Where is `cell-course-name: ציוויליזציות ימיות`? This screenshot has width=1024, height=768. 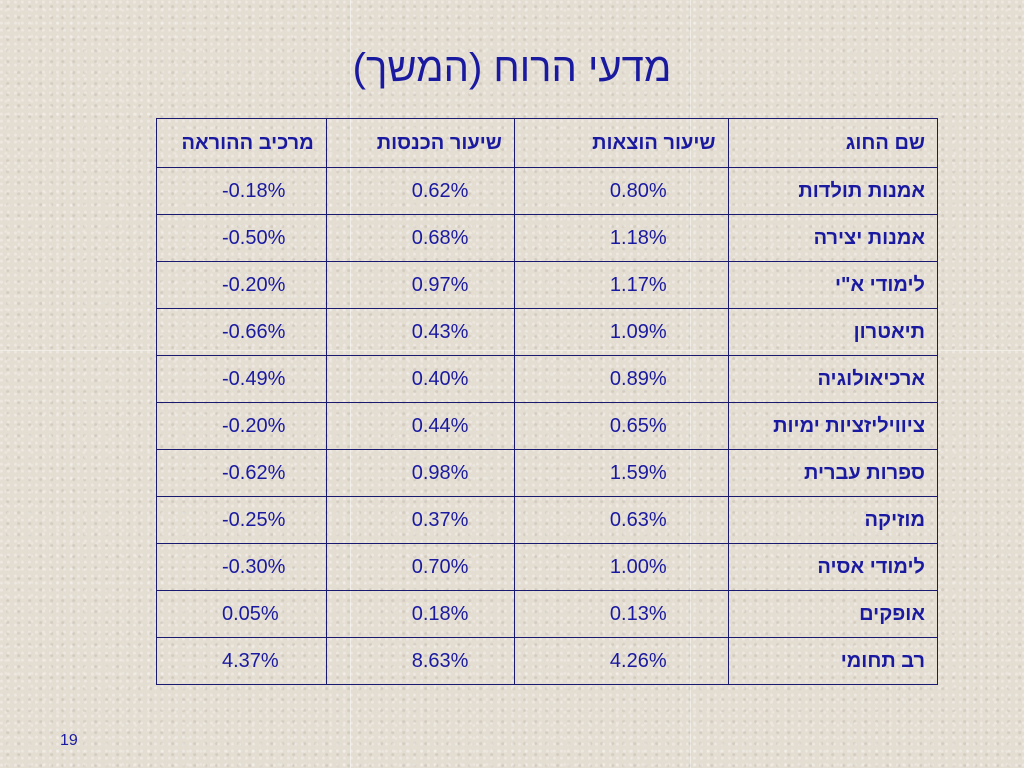 cell-course-name: ציוויליזציות ימיות is located at coordinates (833, 426).